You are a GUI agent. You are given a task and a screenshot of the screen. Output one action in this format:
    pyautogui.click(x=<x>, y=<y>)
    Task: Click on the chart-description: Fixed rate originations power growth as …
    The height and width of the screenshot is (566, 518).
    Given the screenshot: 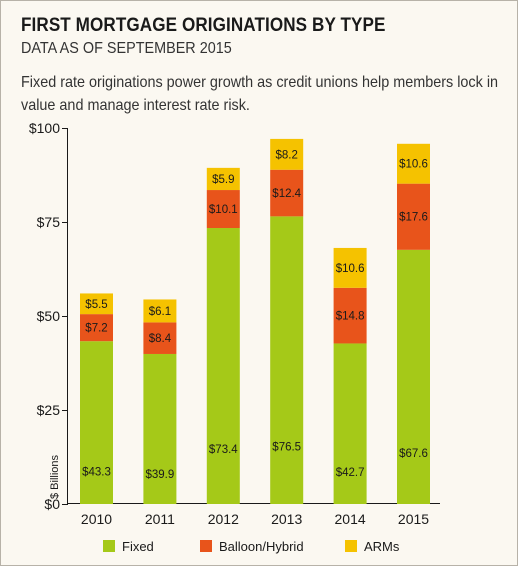 What is the action you would take?
    pyautogui.click(x=260, y=94)
    